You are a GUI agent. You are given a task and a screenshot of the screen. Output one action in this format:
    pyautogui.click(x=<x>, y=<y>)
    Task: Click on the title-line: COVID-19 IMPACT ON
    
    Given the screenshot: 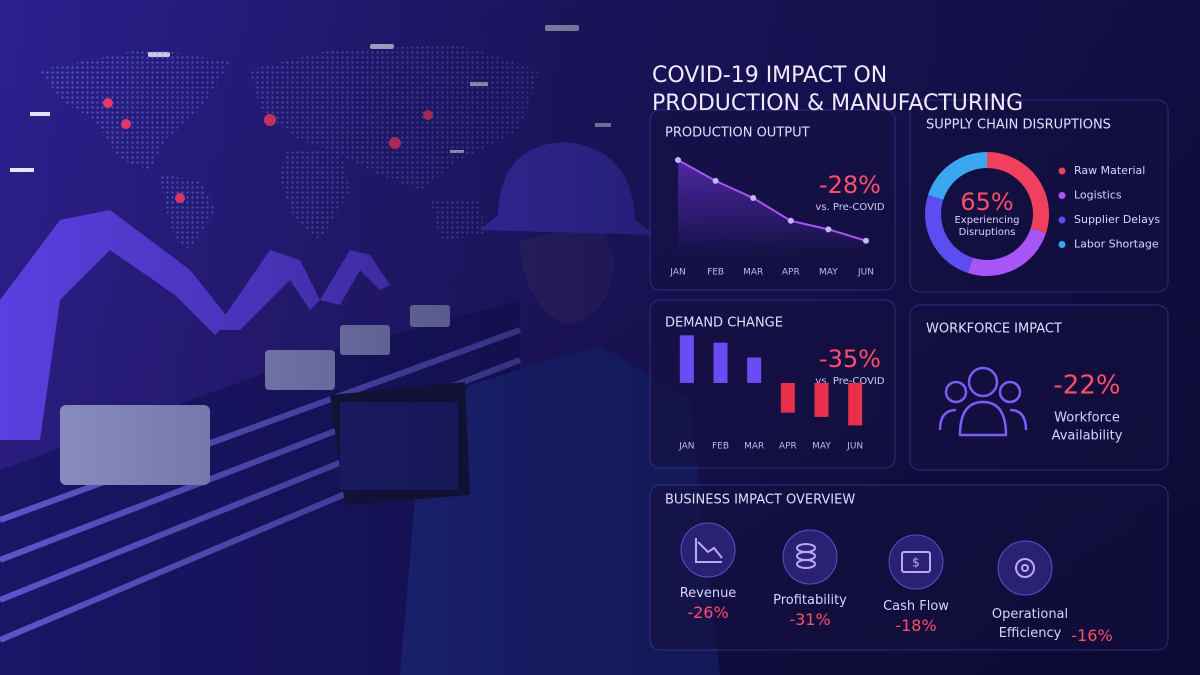 What is the action you would take?
    pyautogui.click(x=769, y=75)
    